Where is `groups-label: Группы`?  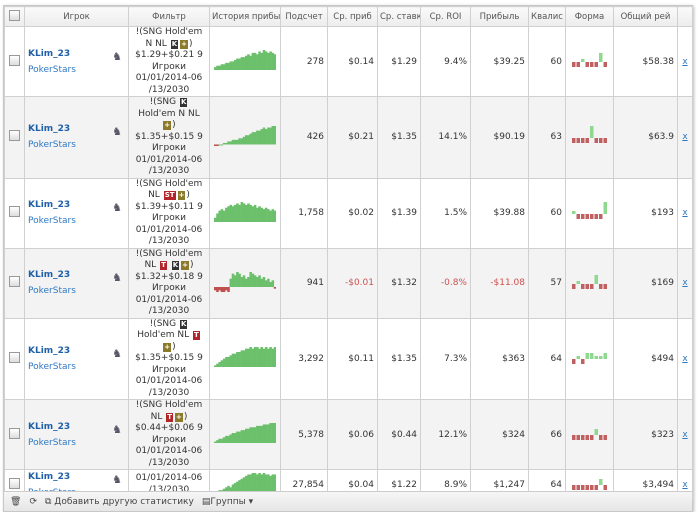 groups-label: Группы is located at coordinates (228, 501).